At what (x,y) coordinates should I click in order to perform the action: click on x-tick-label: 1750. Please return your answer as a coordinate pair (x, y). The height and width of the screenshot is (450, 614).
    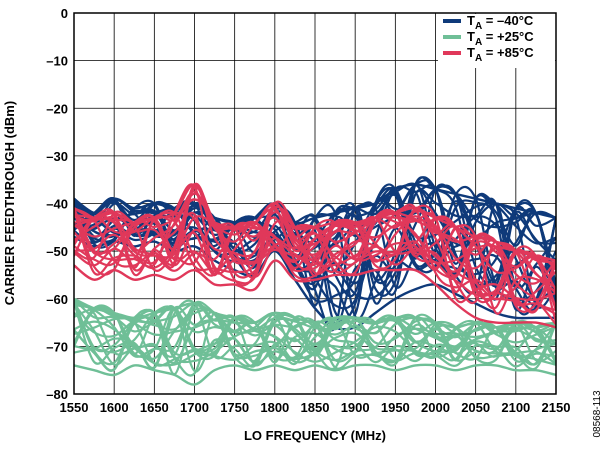
    Looking at the image, I should click on (234, 407).